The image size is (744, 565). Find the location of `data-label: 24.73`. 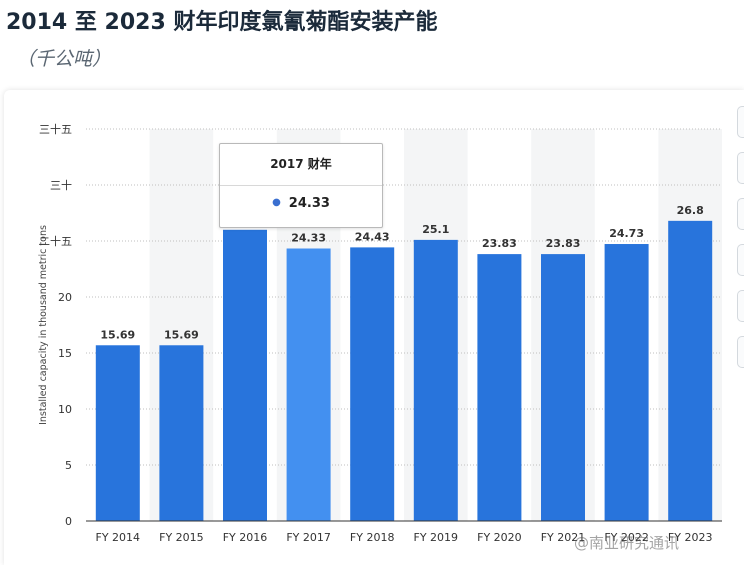

data-label: 24.73 is located at coordinates (626, 233).